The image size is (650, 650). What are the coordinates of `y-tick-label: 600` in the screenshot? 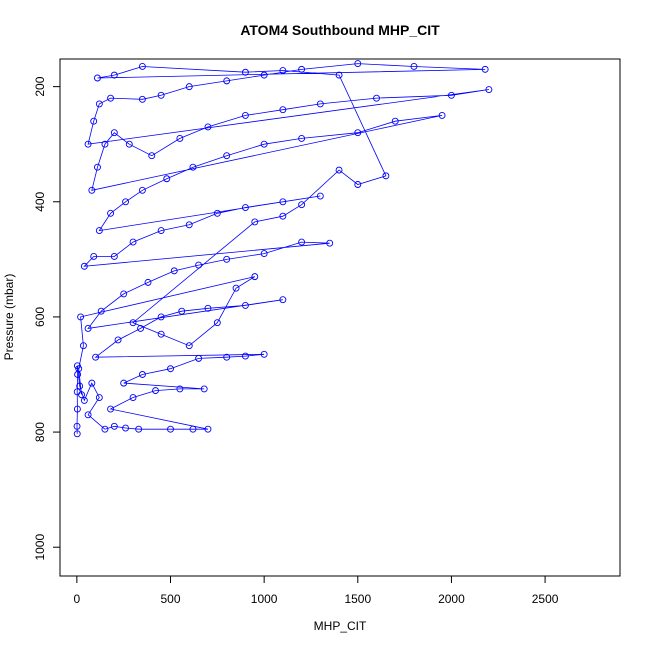 It's located at (40, 317).